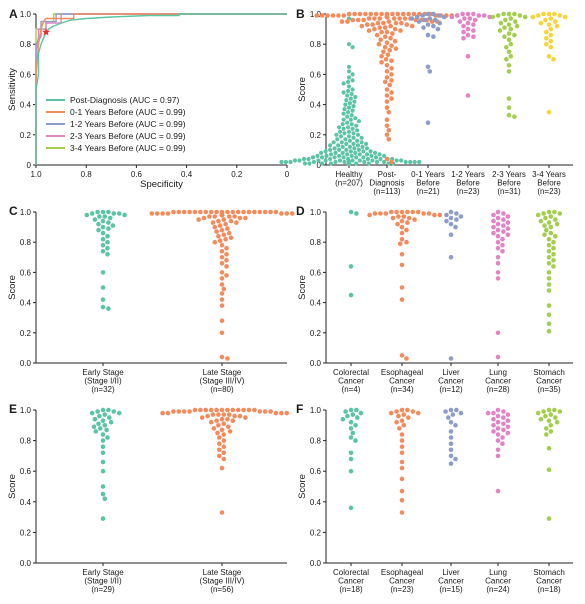 Image resolution: width=585 pixels, height=604 pixels. What do you see at coordinates (470, 54) in the screenshot?
I see `category-points` at bounding box center [470, 54].